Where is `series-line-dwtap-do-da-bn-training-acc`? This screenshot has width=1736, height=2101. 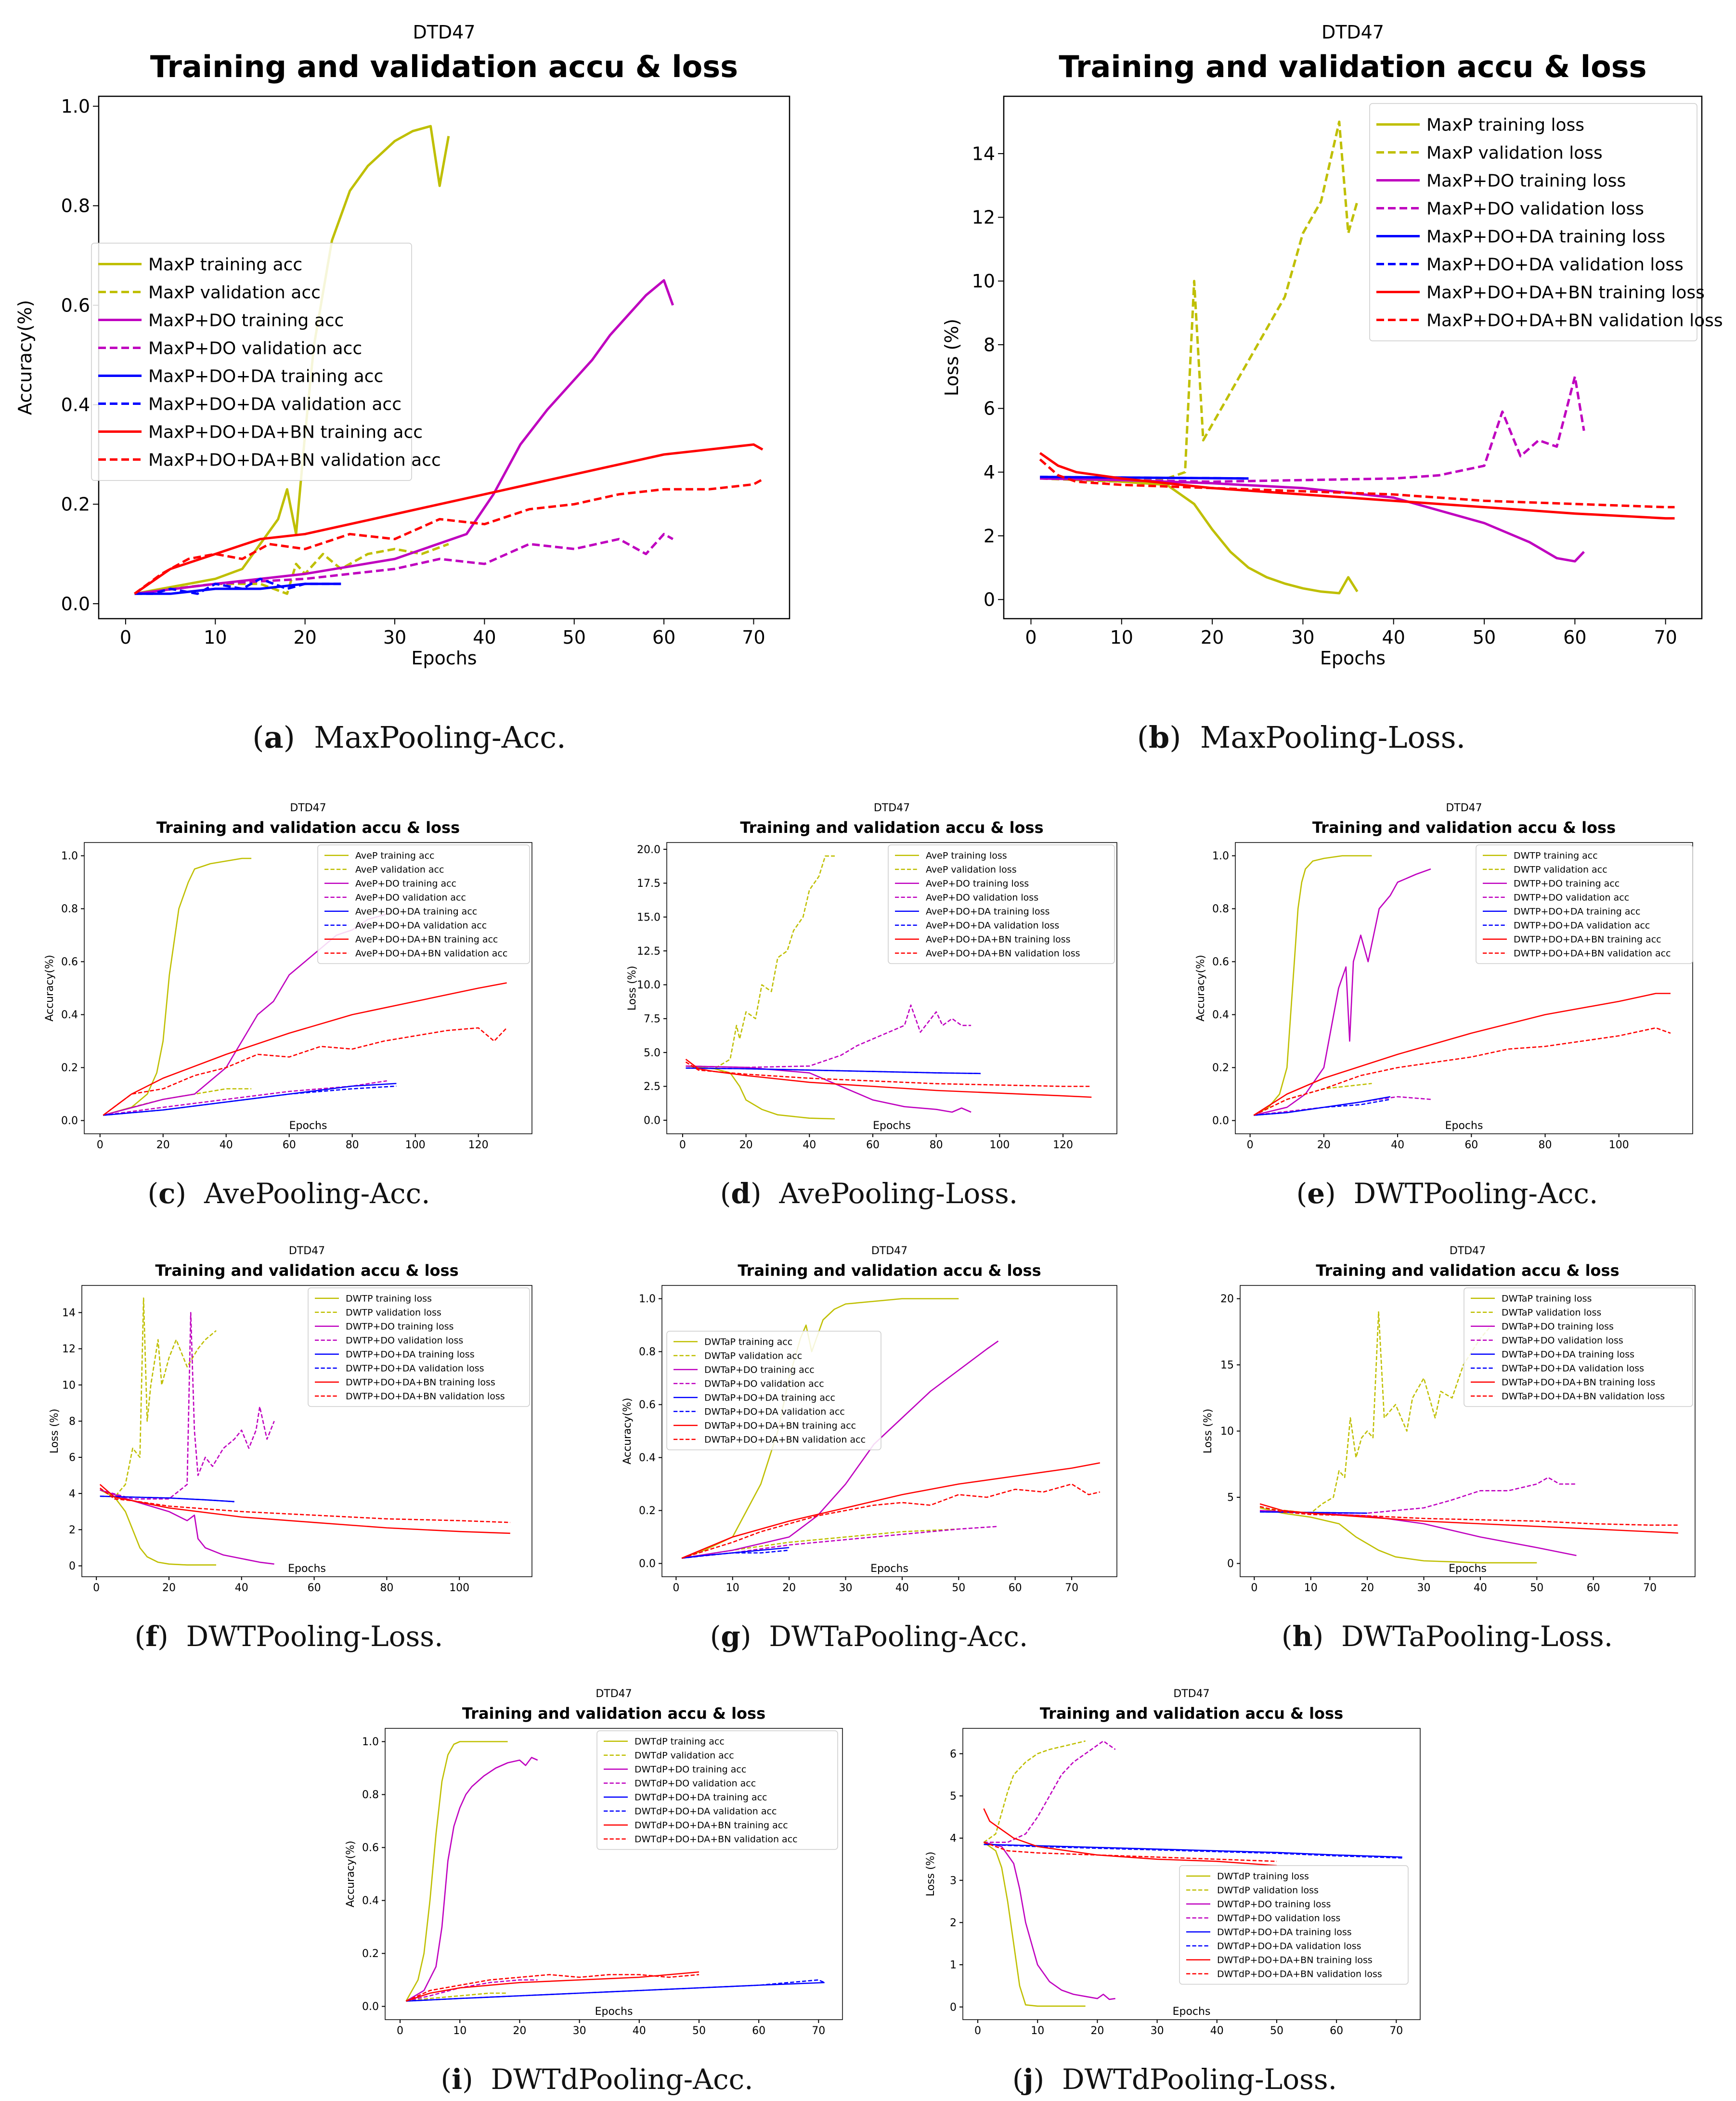
series-line-dwtap-do-da-bn-training-acc is located at coordinates (891, 1510).